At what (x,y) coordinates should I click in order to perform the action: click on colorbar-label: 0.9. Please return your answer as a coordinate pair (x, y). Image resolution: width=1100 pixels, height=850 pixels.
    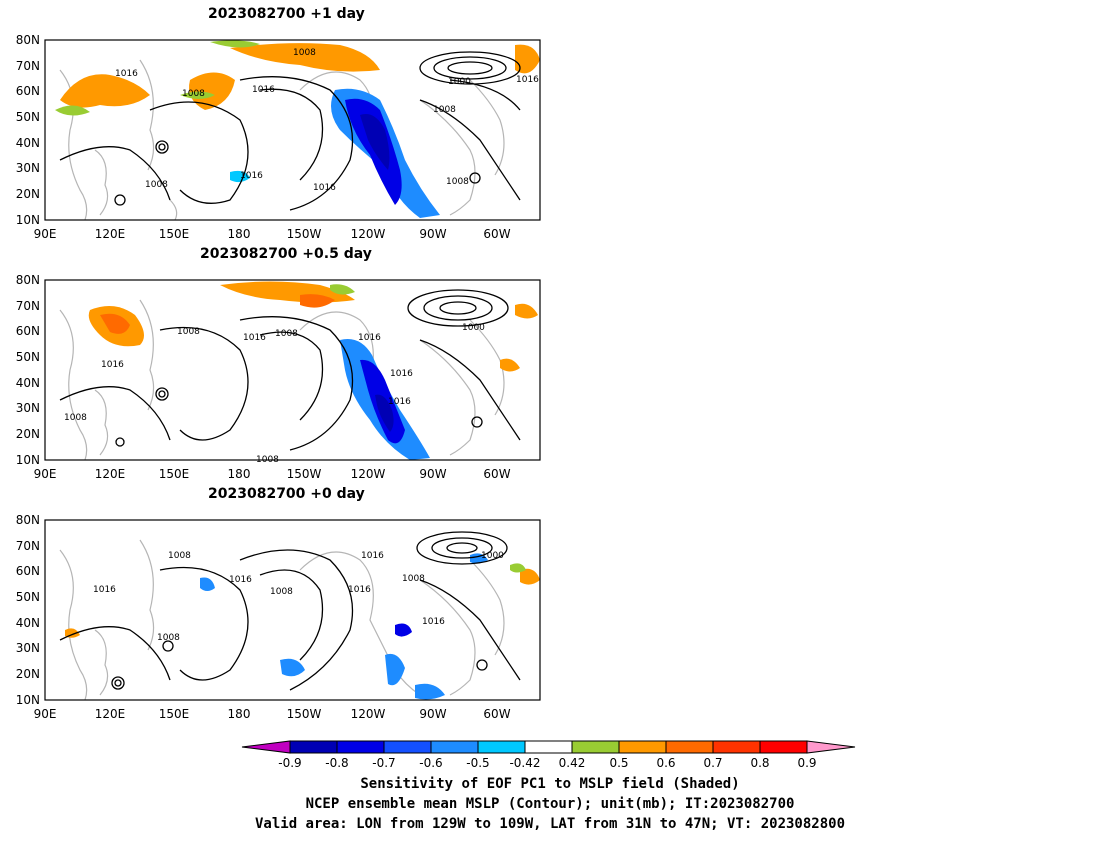
    Looking at the image, I should click on (806, 763).